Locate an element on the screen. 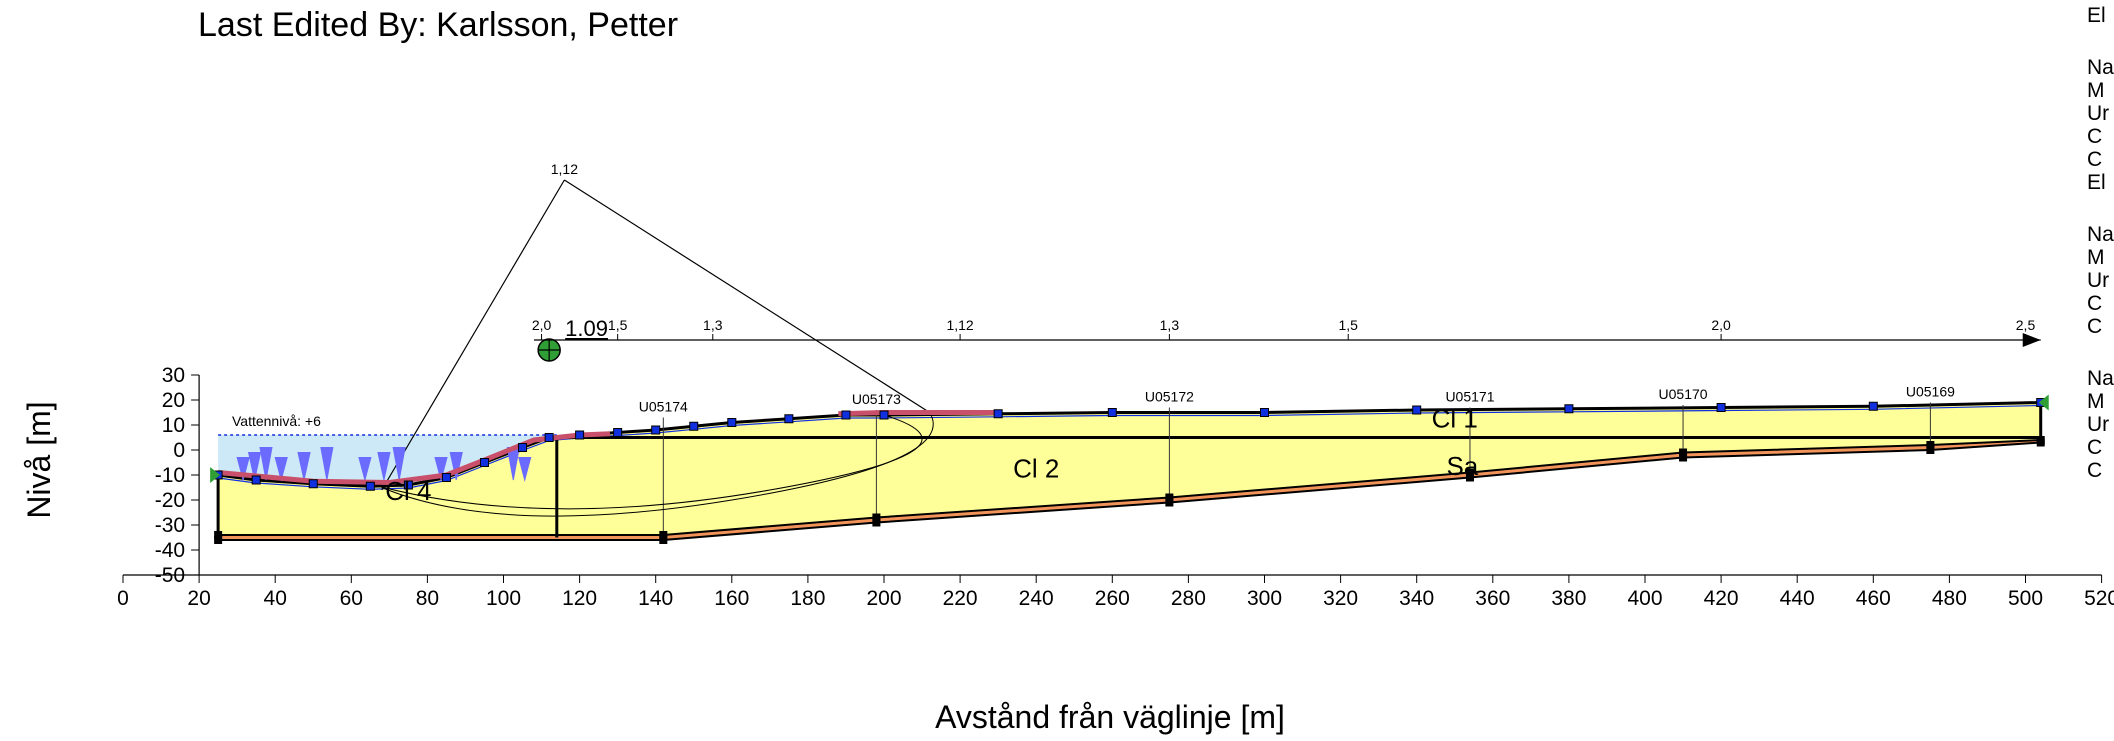 Image resolution: width=2114 pixels, height=741 pixels. x-tick-label: 120 is located at coordinates (579, 598).